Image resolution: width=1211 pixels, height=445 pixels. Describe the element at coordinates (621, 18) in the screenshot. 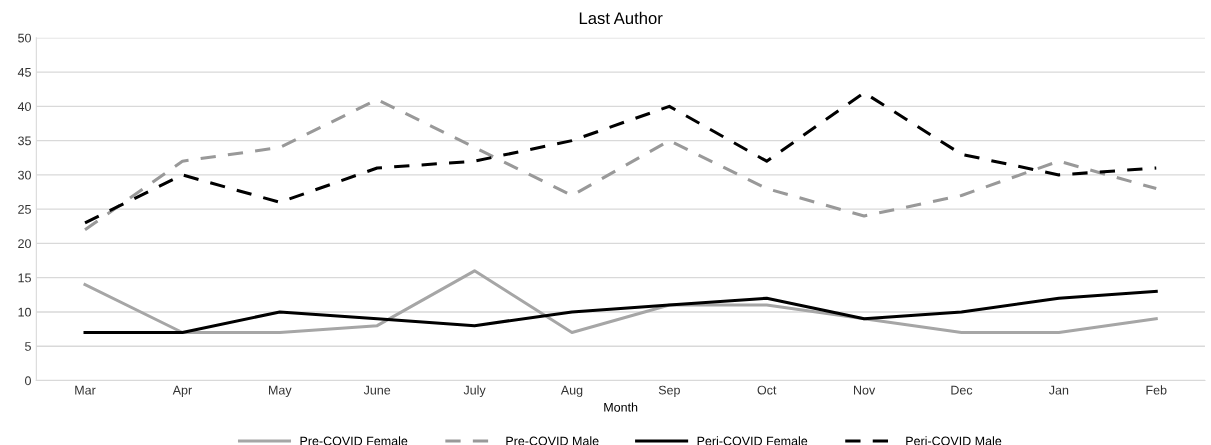

I see `chart-title: Last Author` at that location.